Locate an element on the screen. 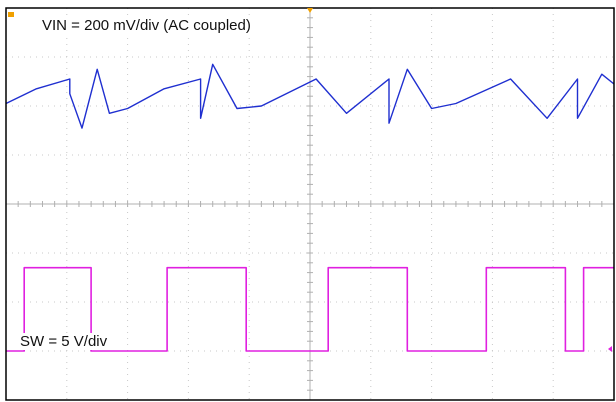  vin-channel-label: VIN = 200 mV/div (AC coupled) is located at coordinates (146, 25).